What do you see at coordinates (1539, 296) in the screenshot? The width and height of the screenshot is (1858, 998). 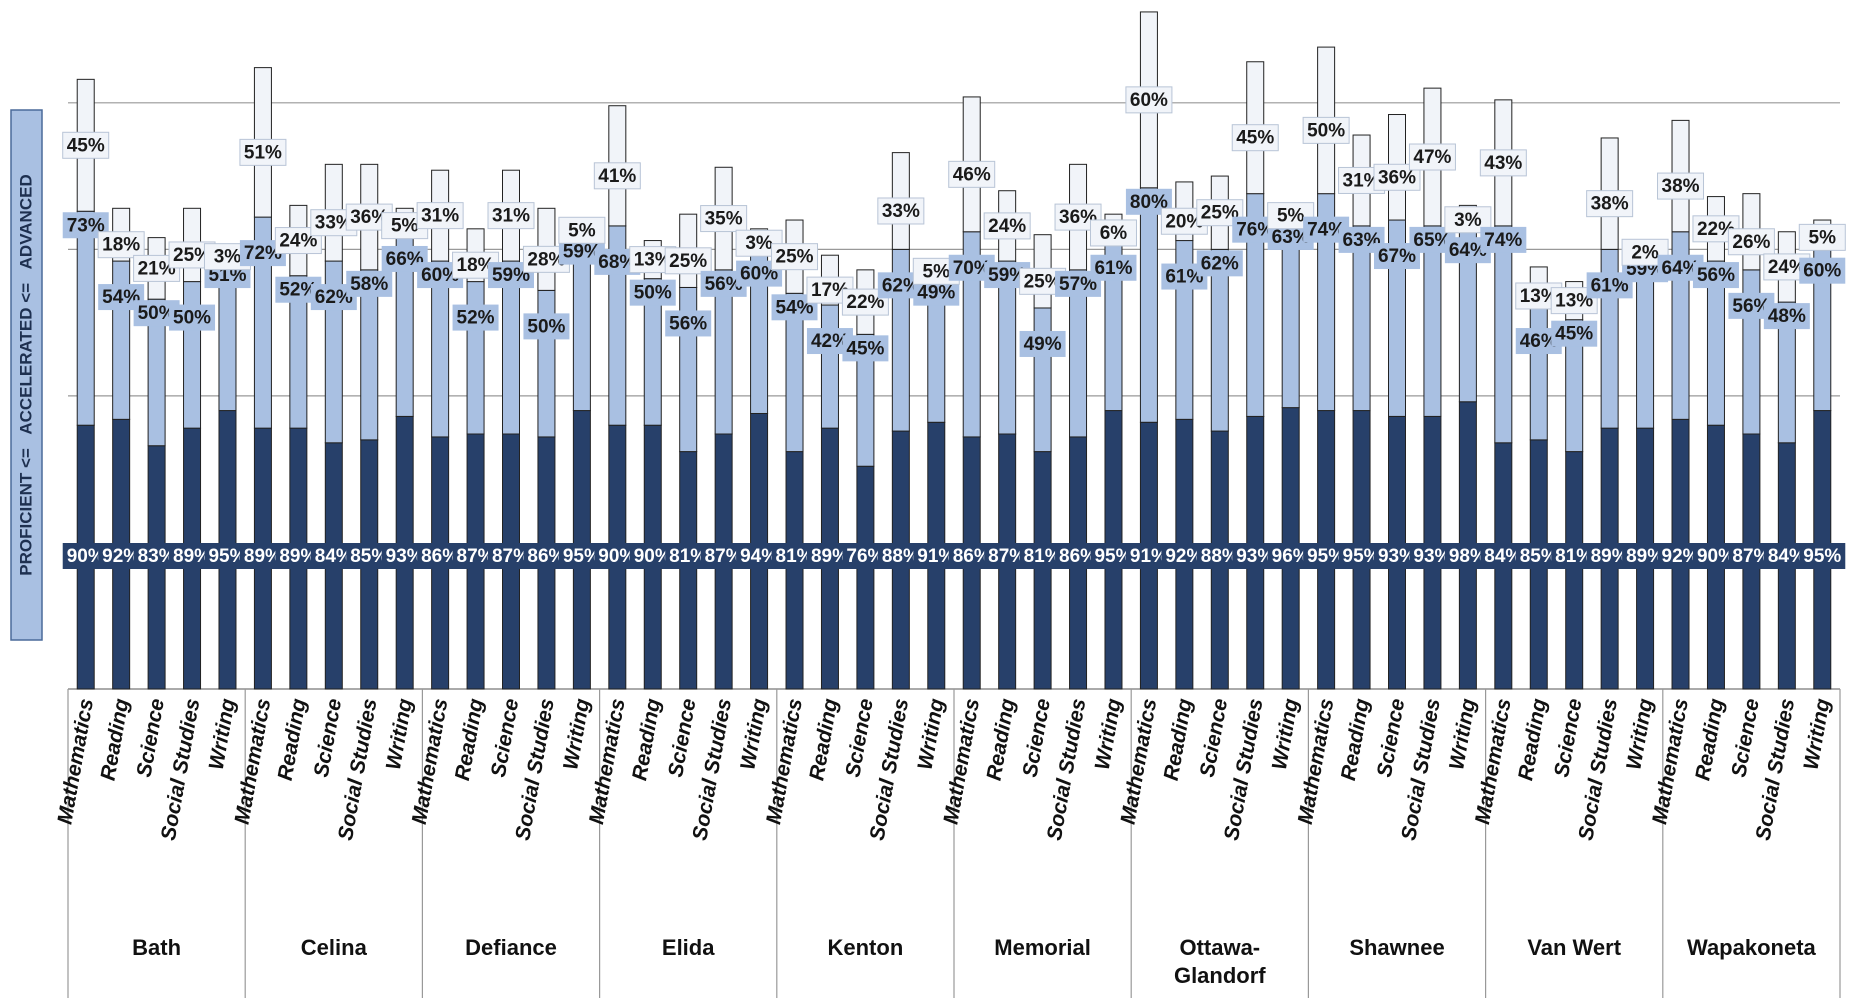 I see `data-label: 13%` at bounding box center [1539, 296].